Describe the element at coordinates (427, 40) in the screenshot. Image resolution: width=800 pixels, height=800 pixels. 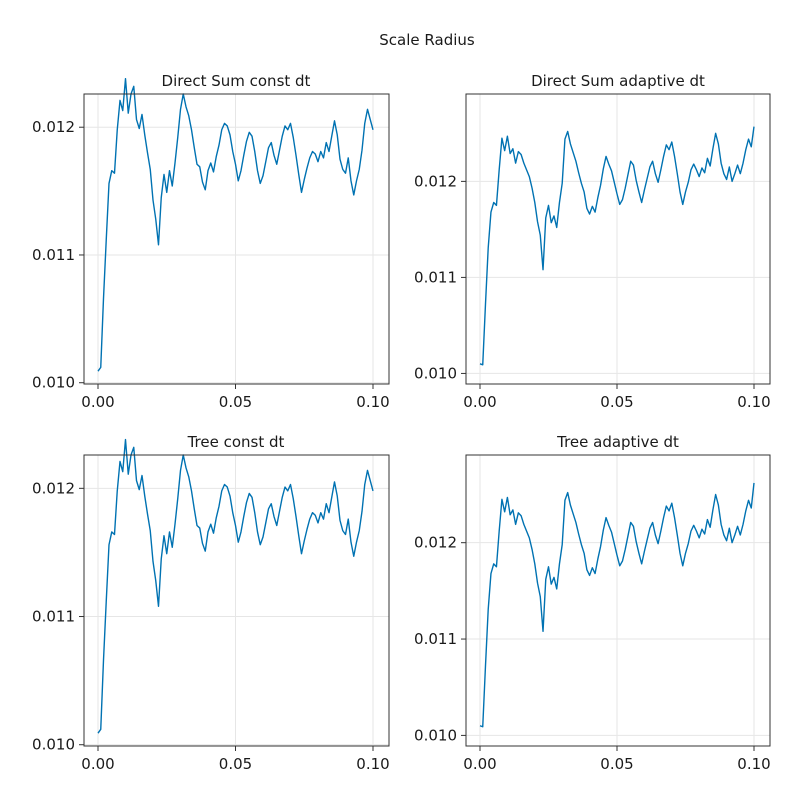
I see `figure-title: Scale Radius` at that location.